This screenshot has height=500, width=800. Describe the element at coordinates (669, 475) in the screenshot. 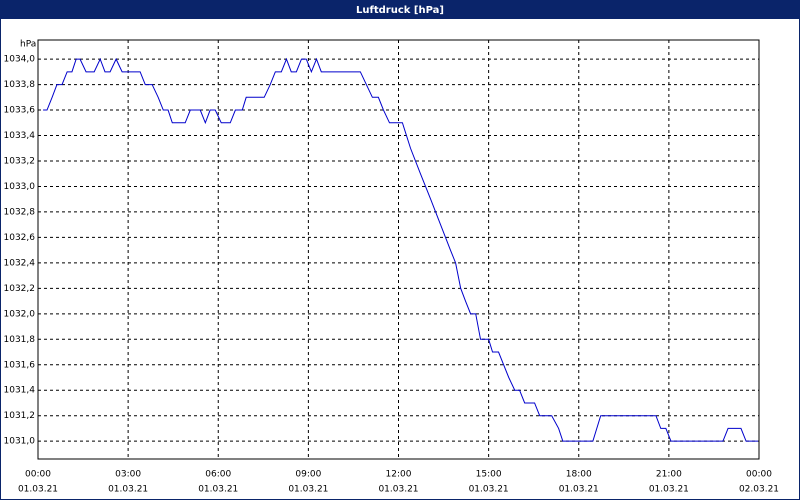

I see `x-tick-label: 21:00` at that location.